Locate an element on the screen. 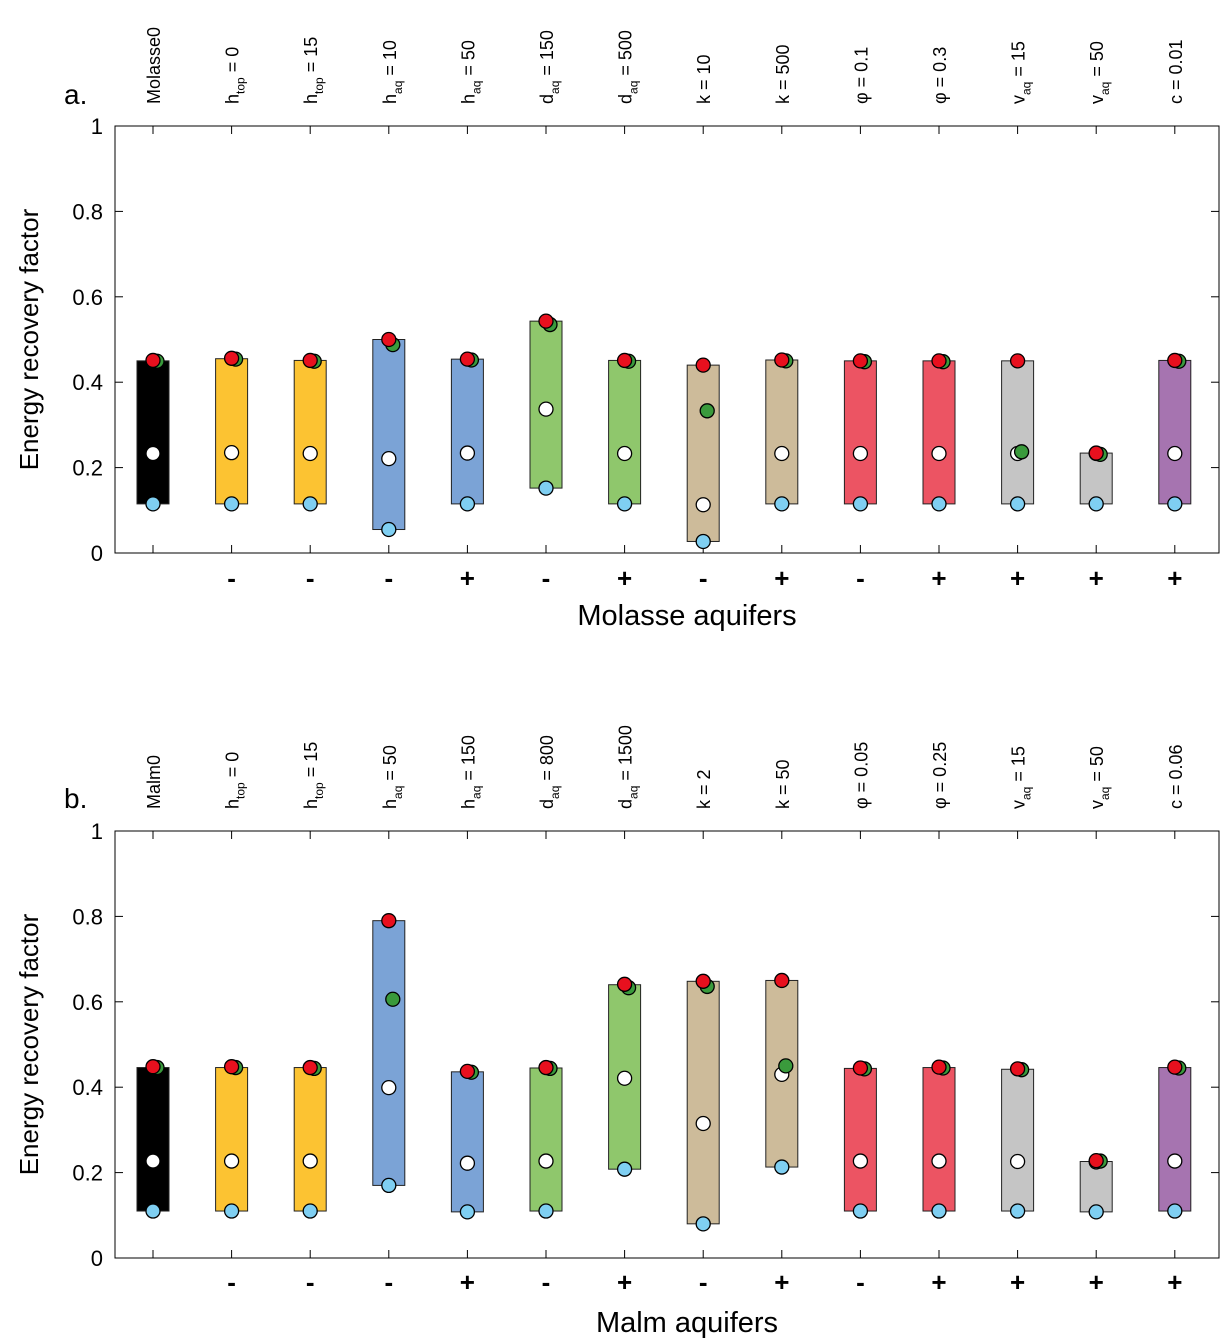  category-label: daq = 150 is located at coordinates (549, 67).